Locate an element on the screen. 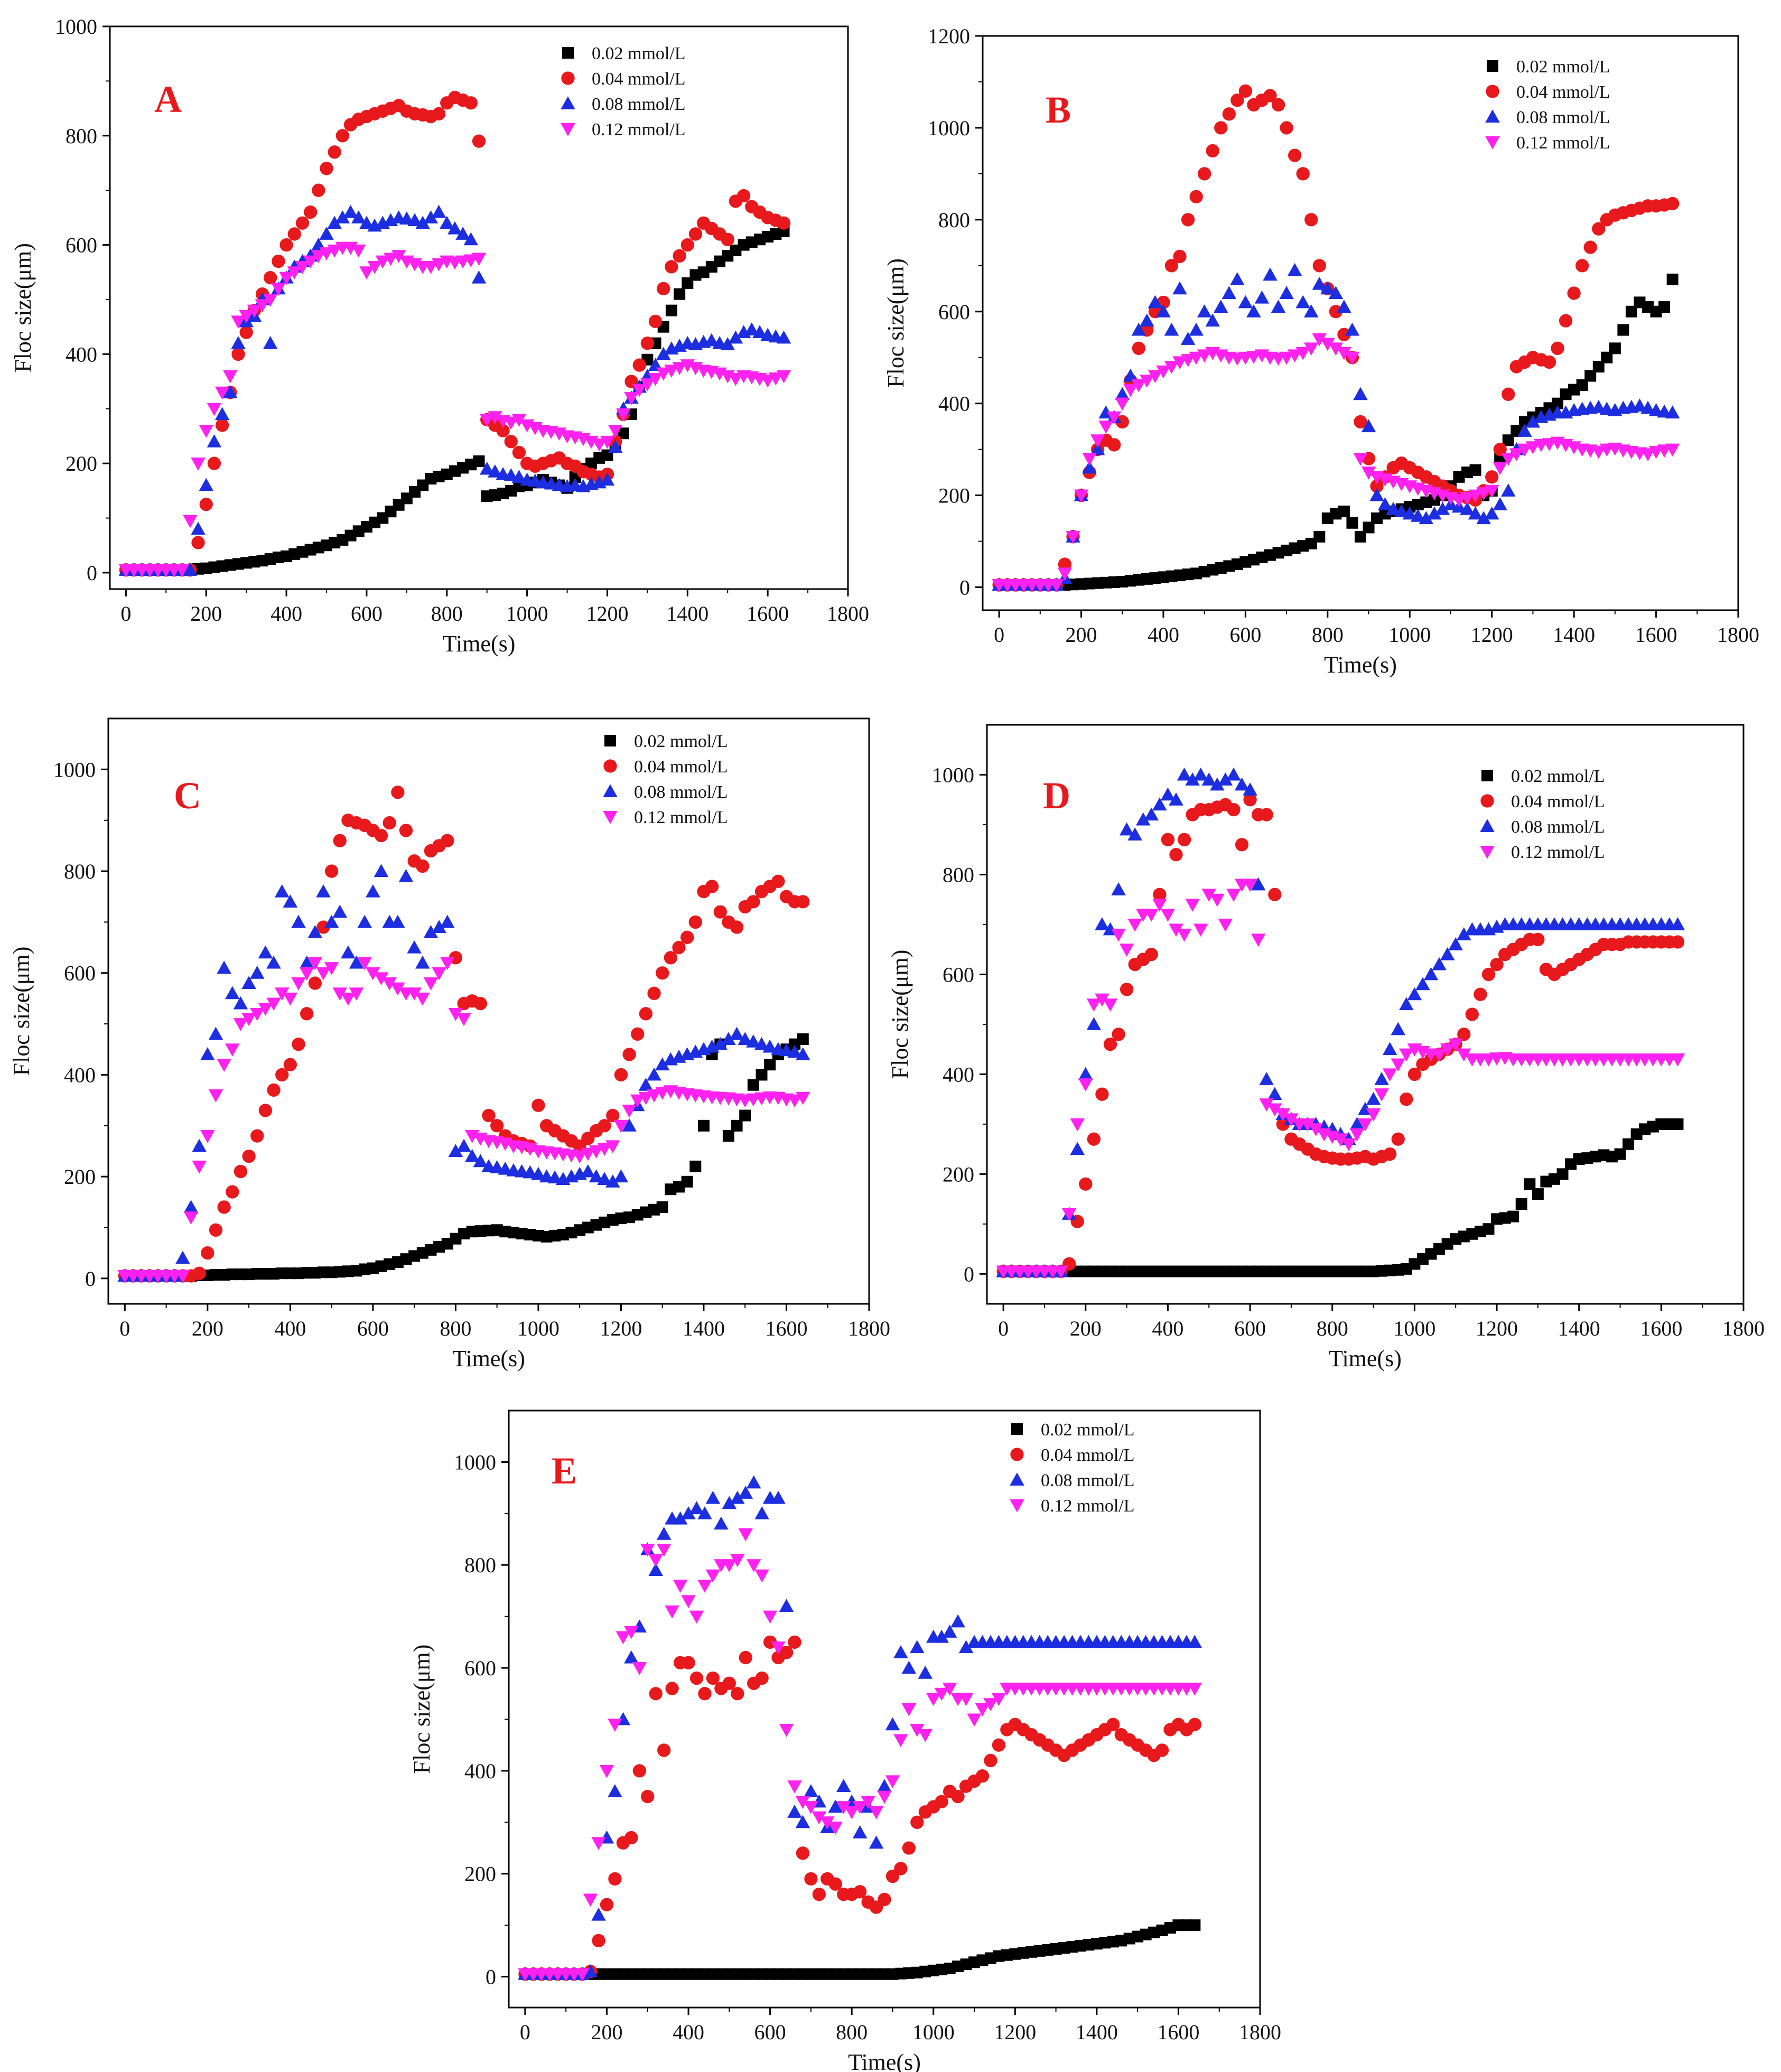 The image size is (1781, 2072). x-tick-label: 600 is located at coordinates (1245, 635).